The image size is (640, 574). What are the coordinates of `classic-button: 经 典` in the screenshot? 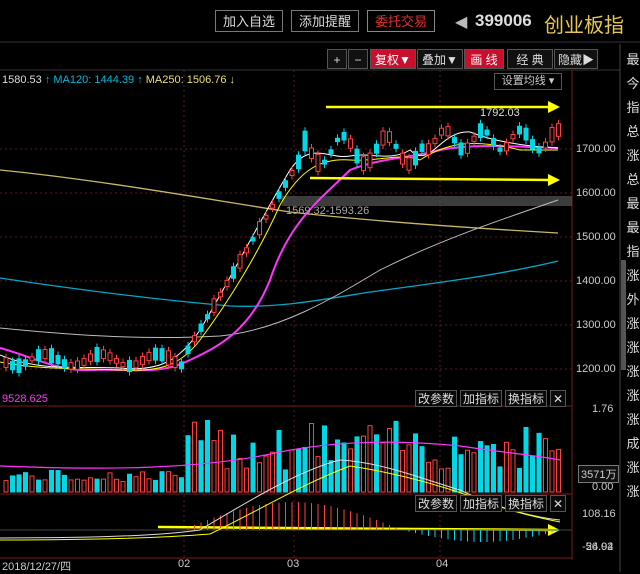 It's located at (530, 59).